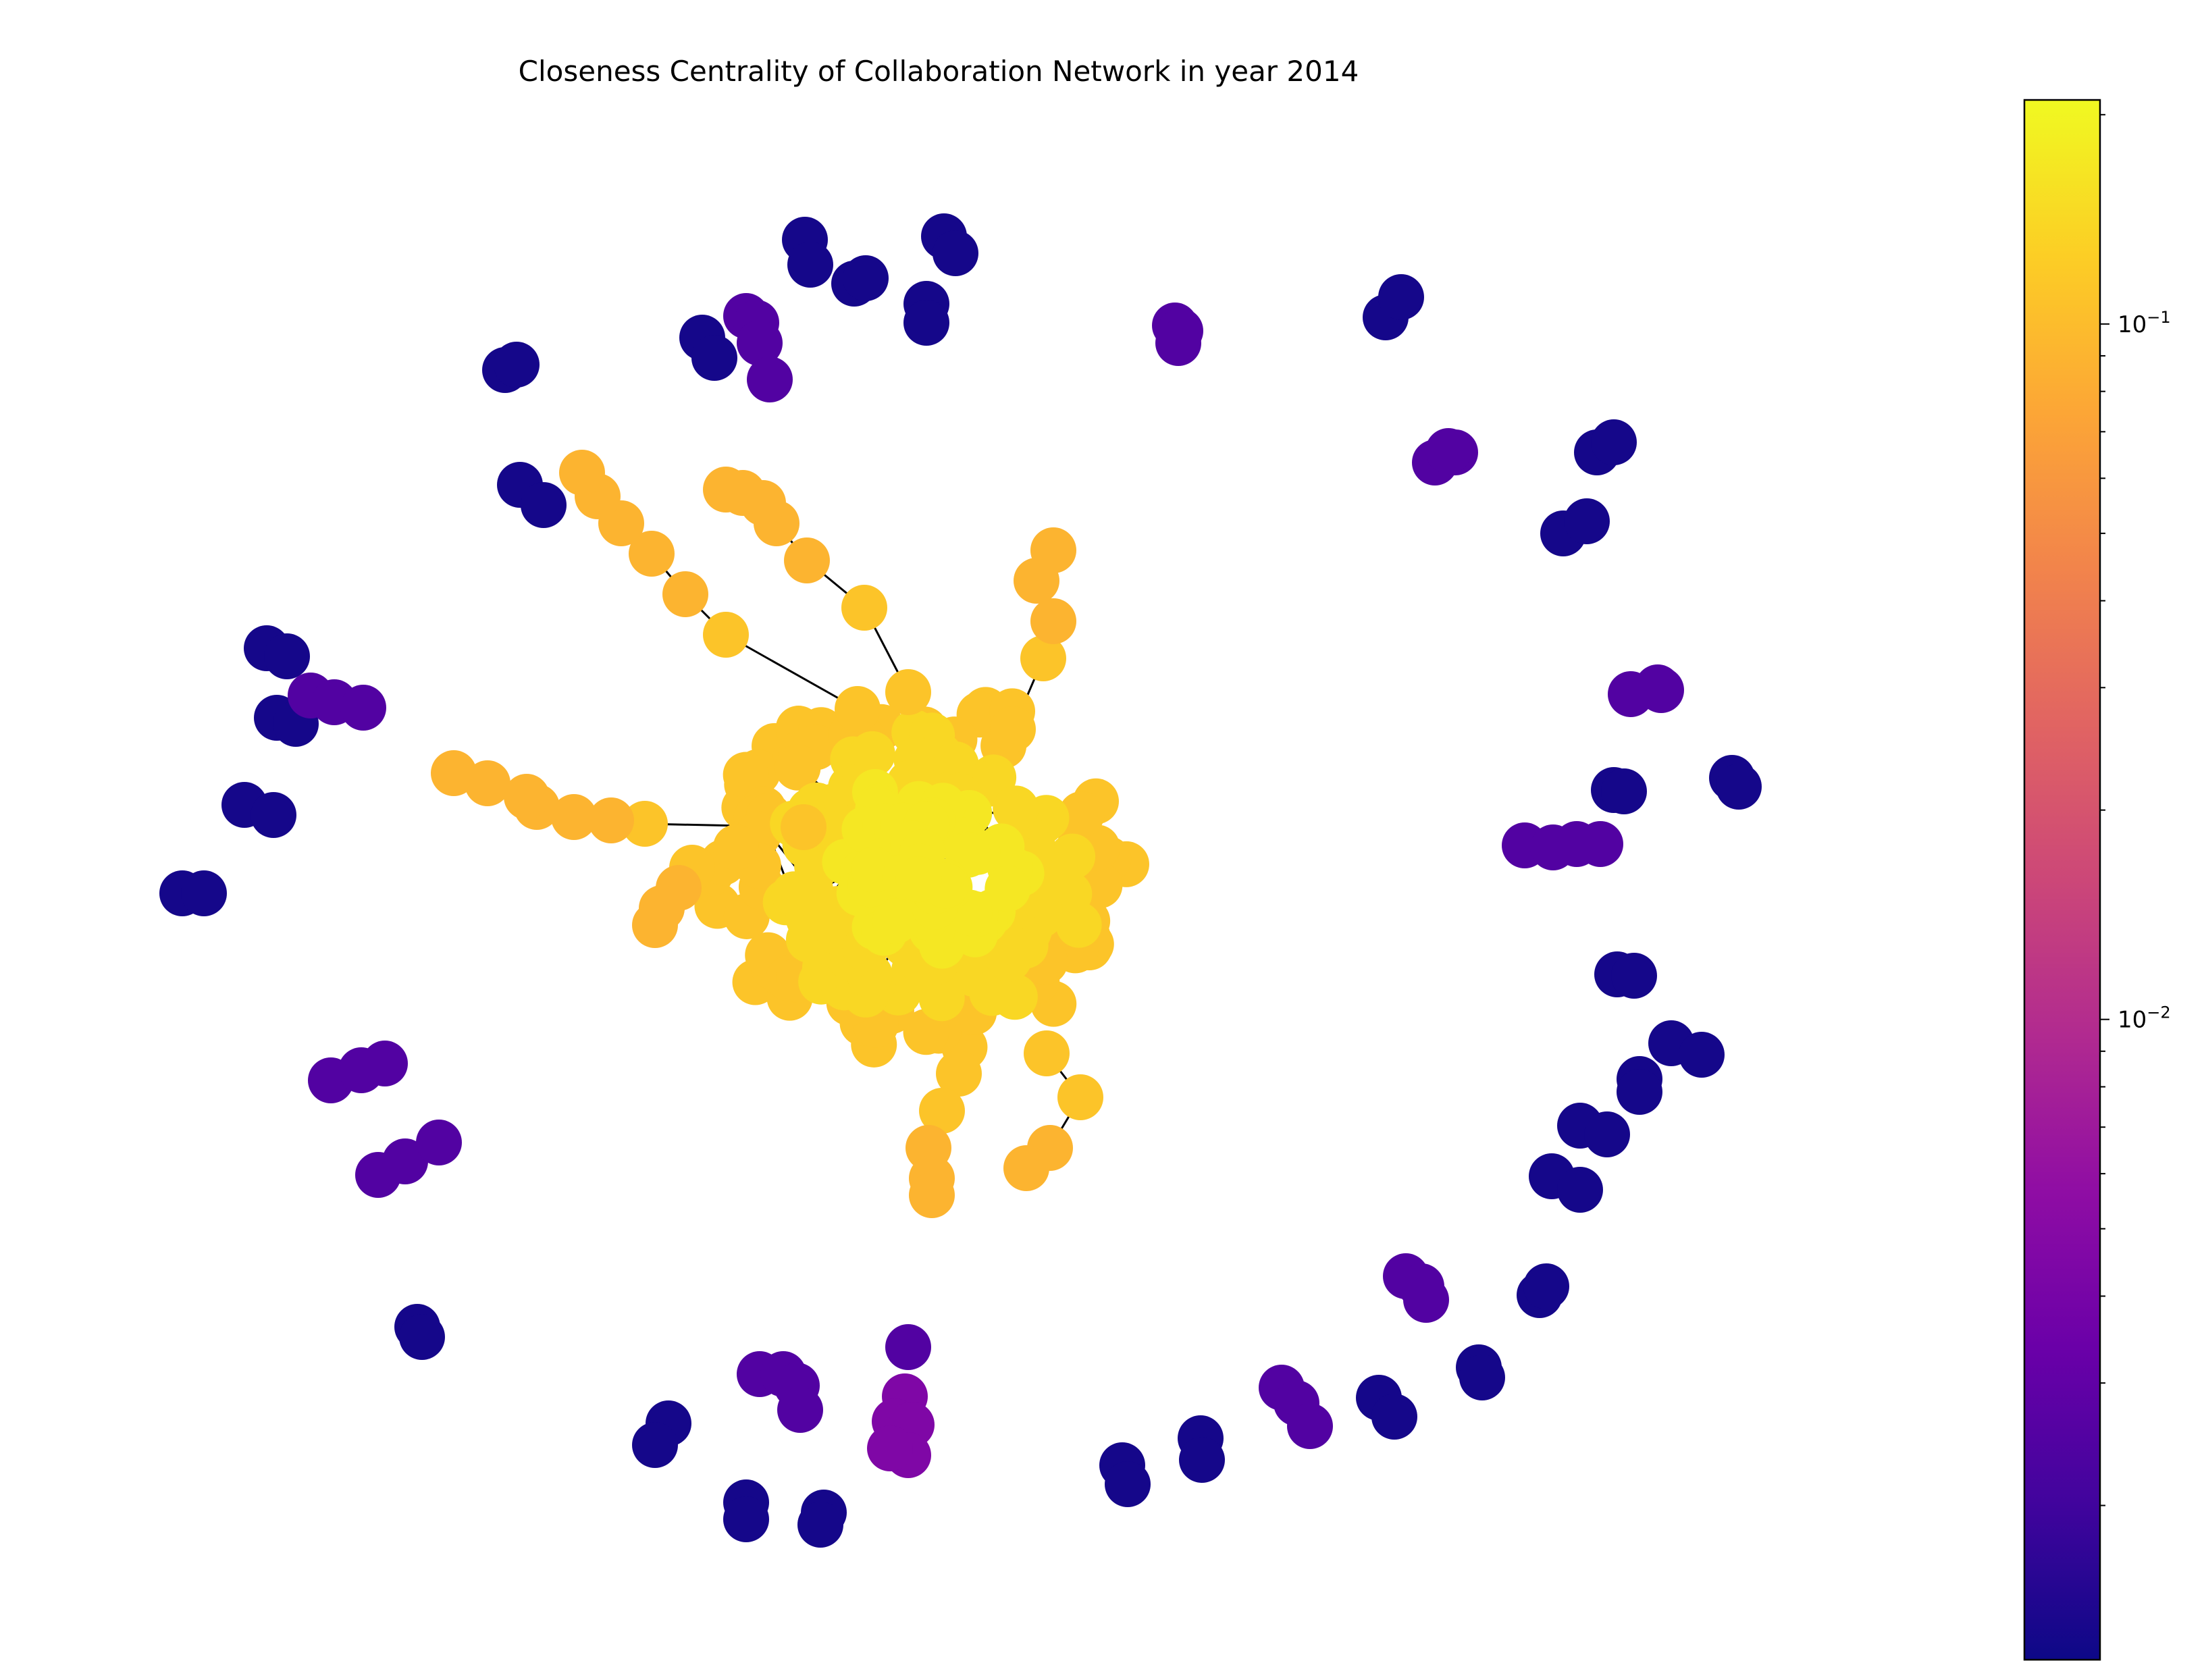 This screenshot has height=1680, width=2204. I want to click on colorbar-tick-label-1-exponent: −1, so click(2158, 317).